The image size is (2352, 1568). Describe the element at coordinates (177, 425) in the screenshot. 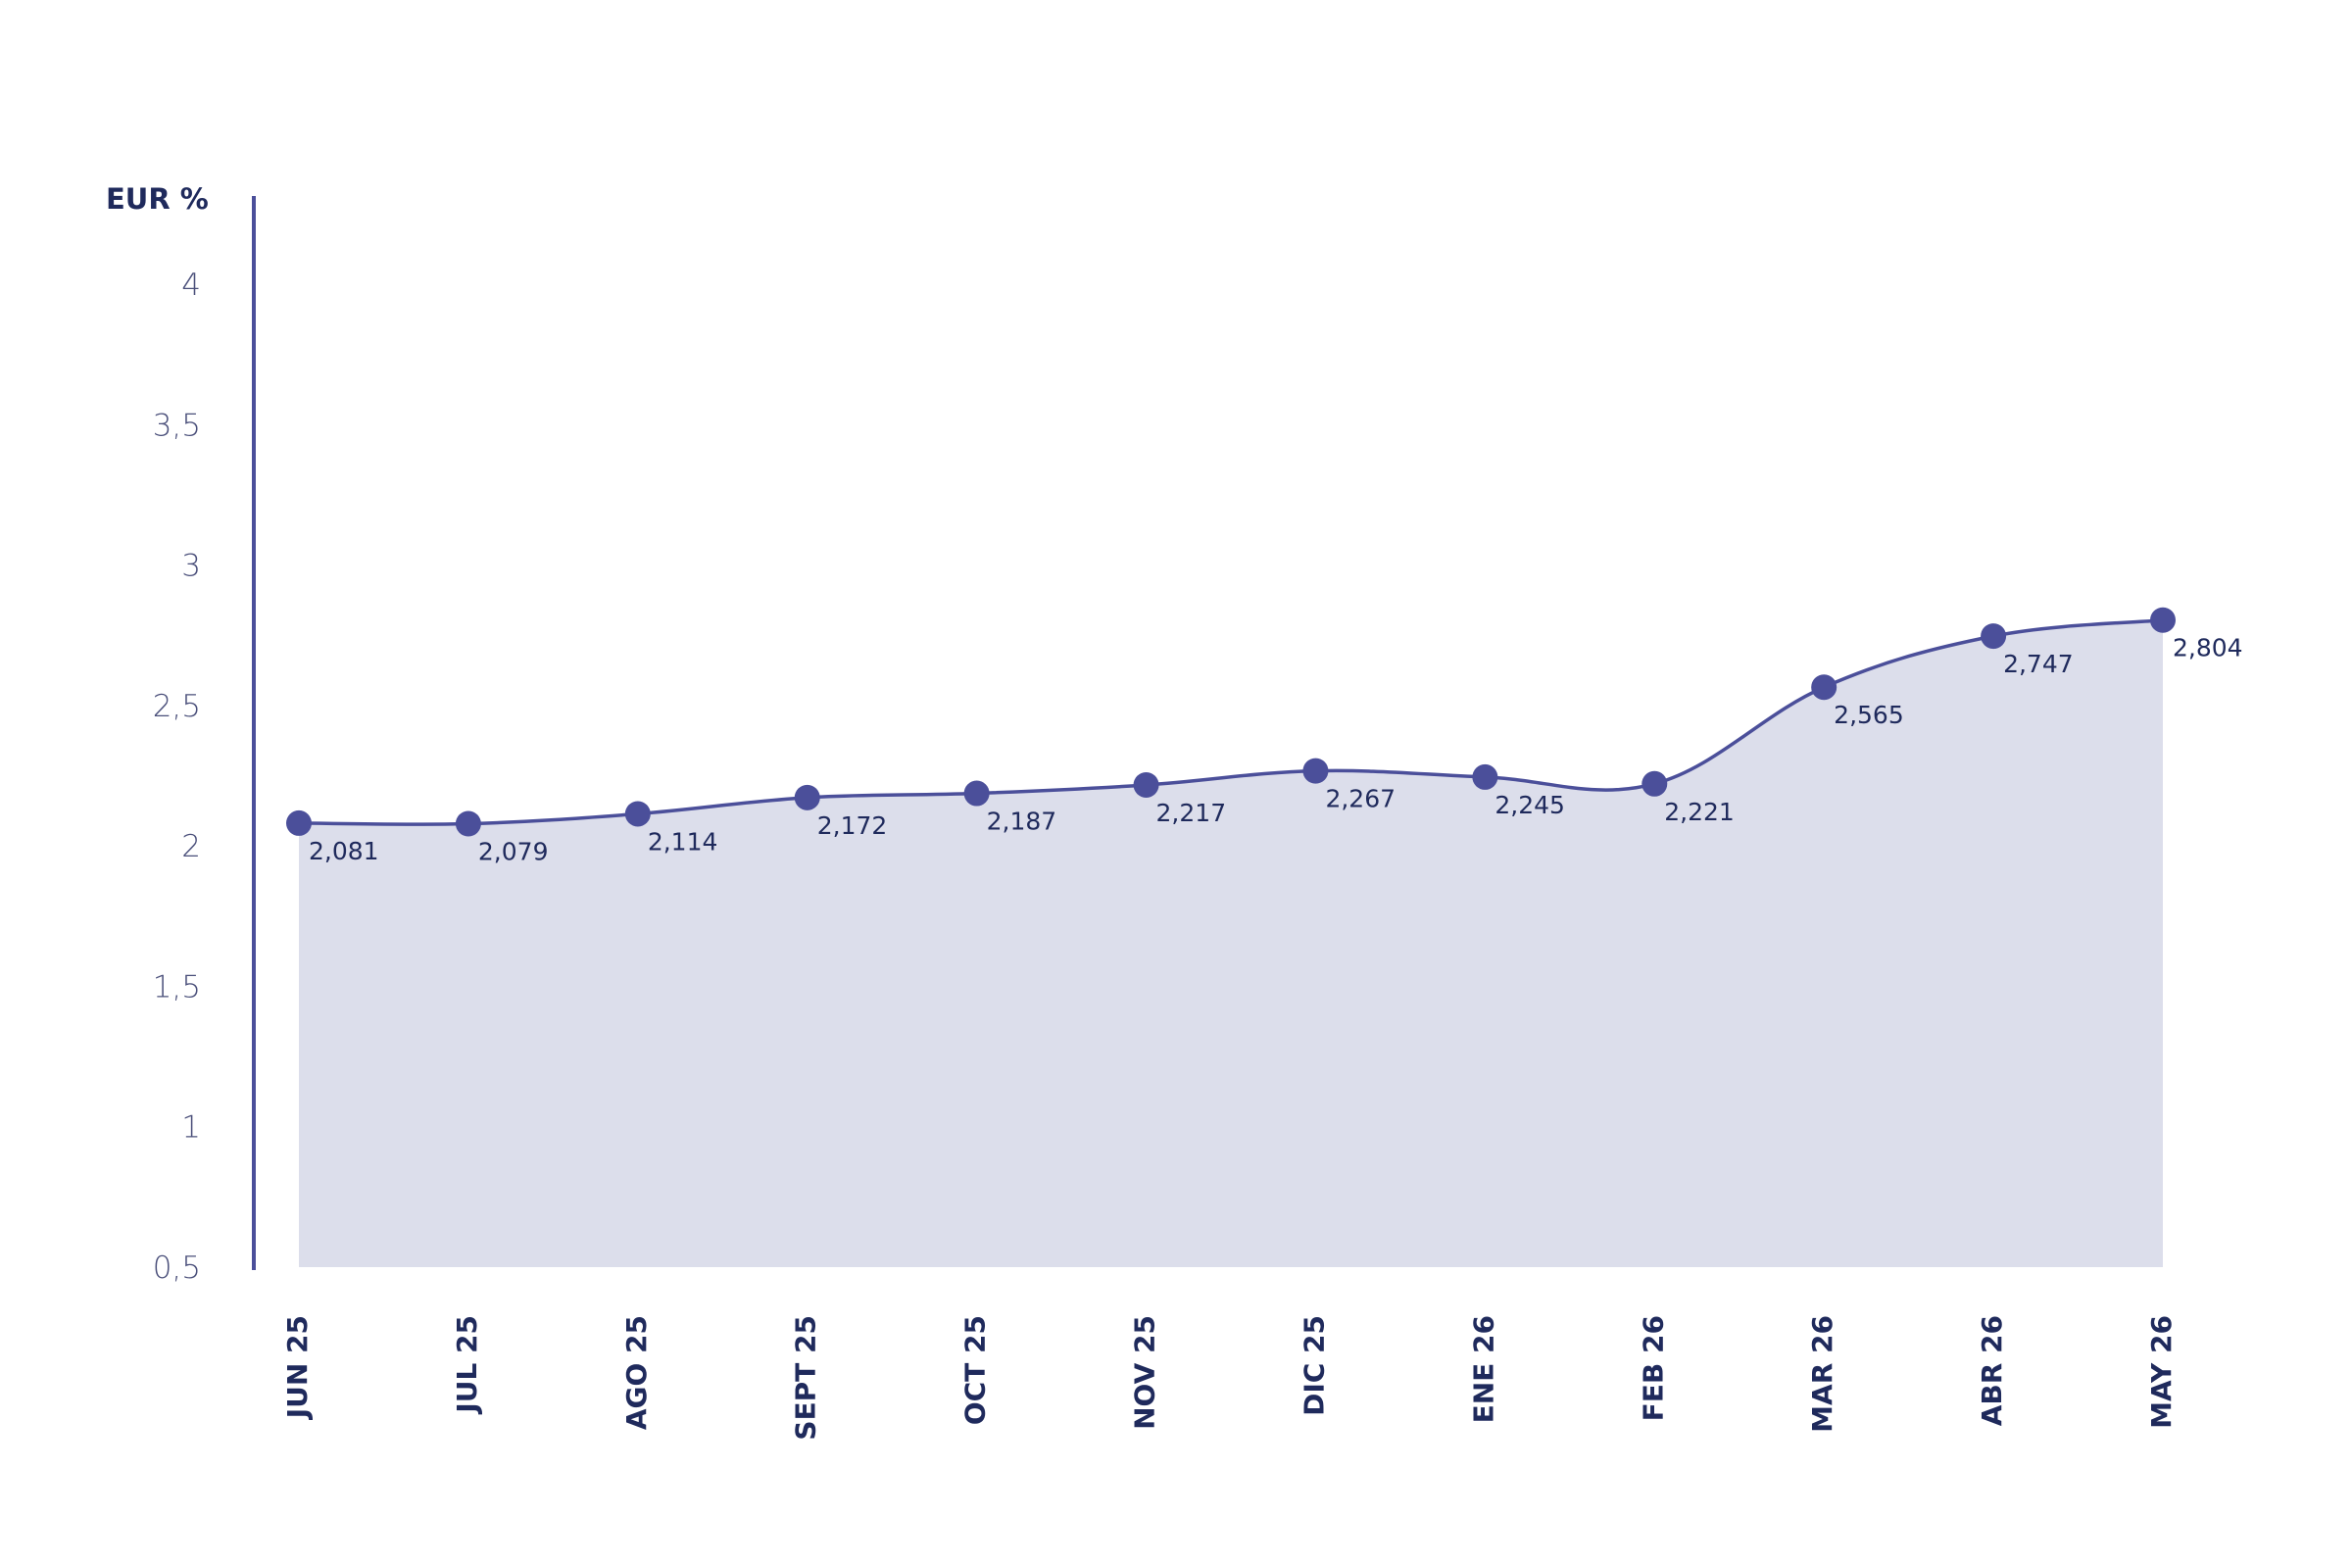

I see `y-tick-label: 3,5` at that location.